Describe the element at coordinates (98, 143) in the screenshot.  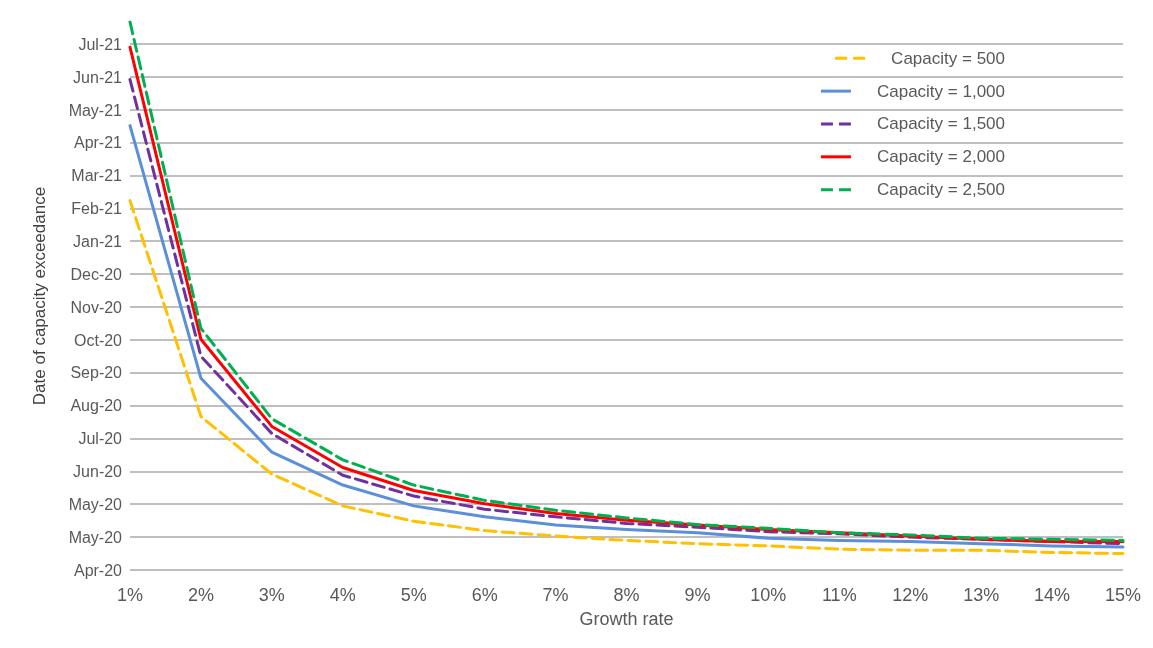
I see `text: Apr-21` at that location.